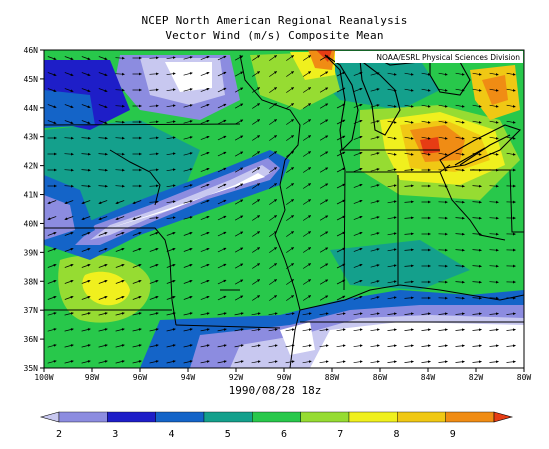  What do you see at coordinates (524, 377) in the screenshot?
I see `lon-tick-label: 80W` at bounding box center [524, 377].